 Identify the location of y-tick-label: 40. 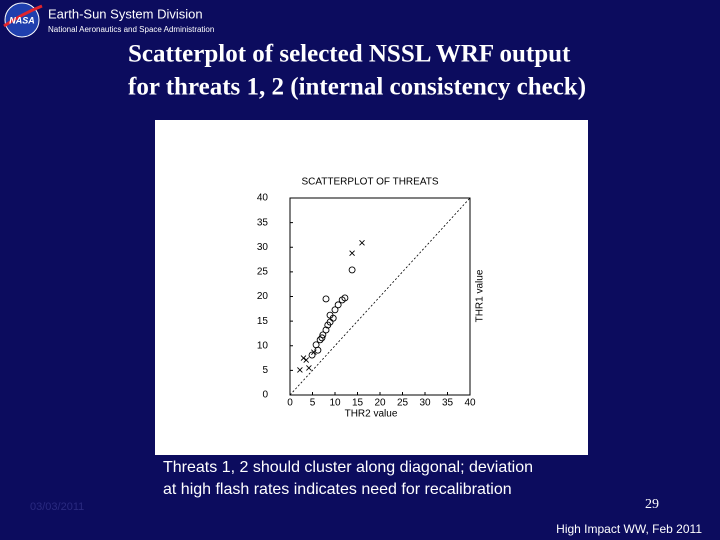
(263, 198).